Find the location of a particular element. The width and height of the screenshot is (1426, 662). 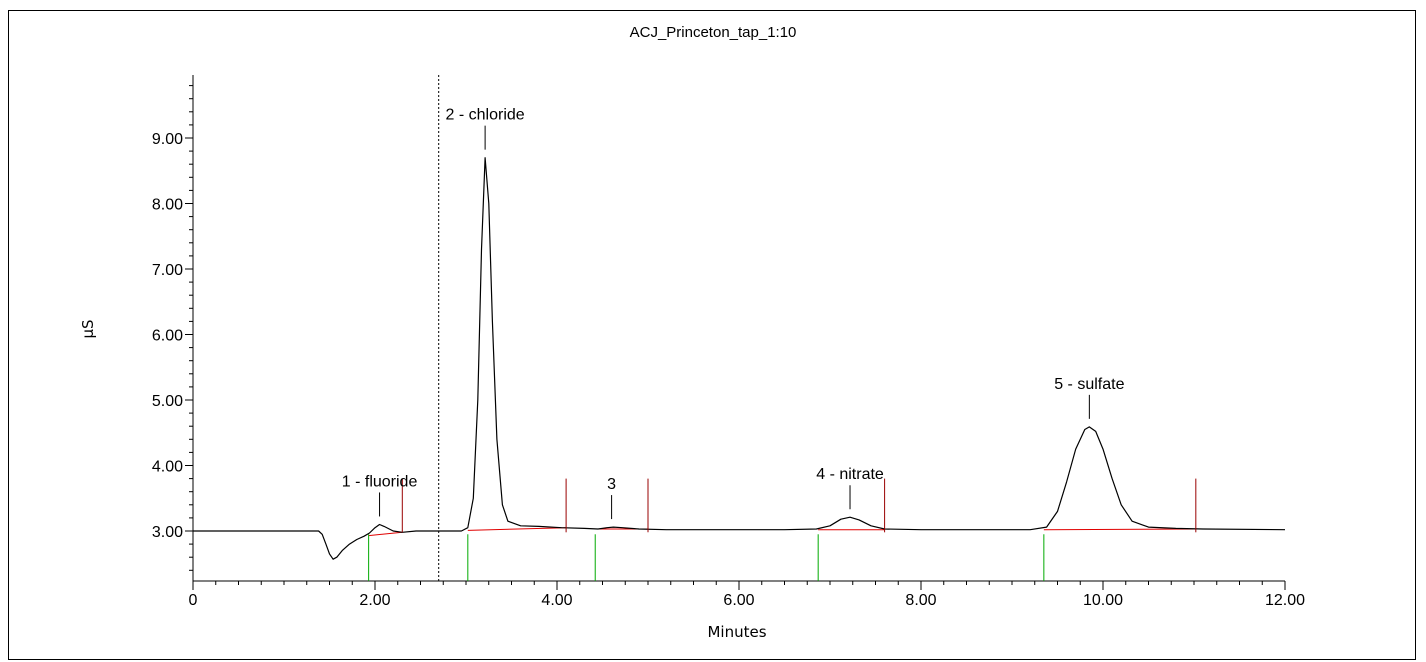

y-tick-label: 4.00 is located at coordinates (167, 467).